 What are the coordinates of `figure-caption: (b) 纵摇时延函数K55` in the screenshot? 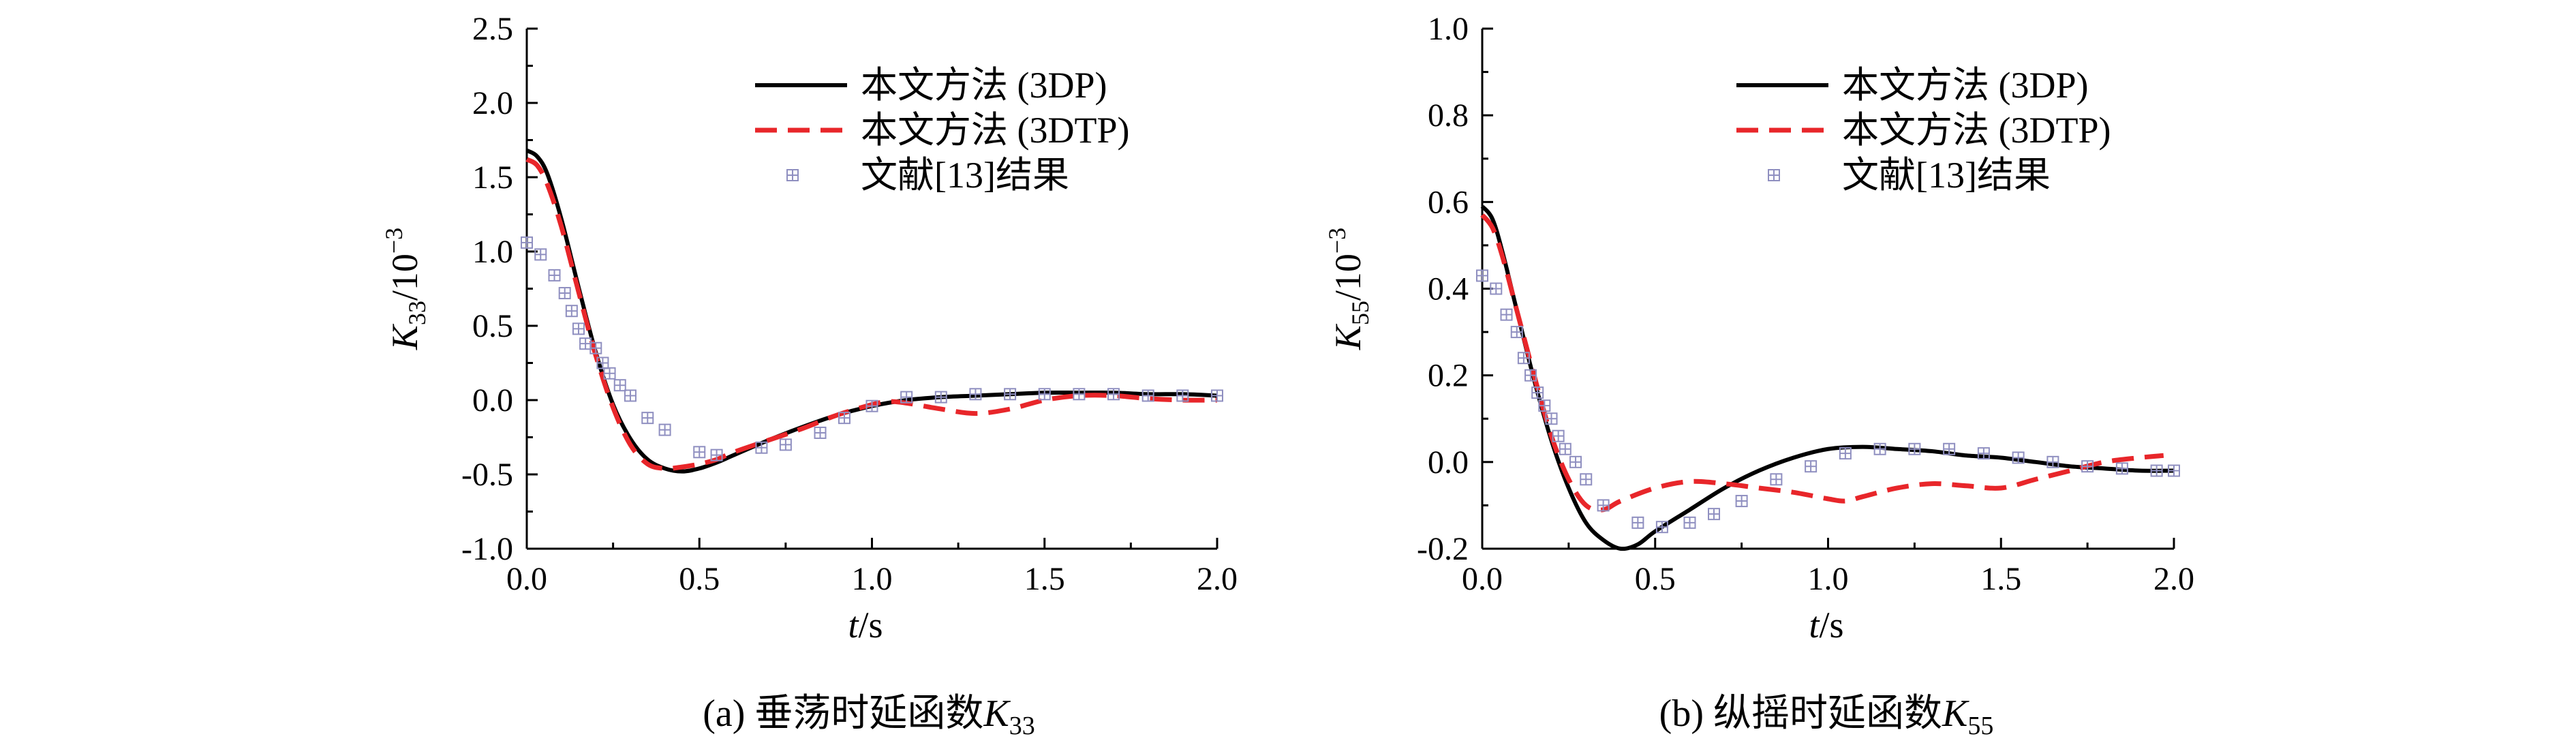 It's located at (1826, 717).